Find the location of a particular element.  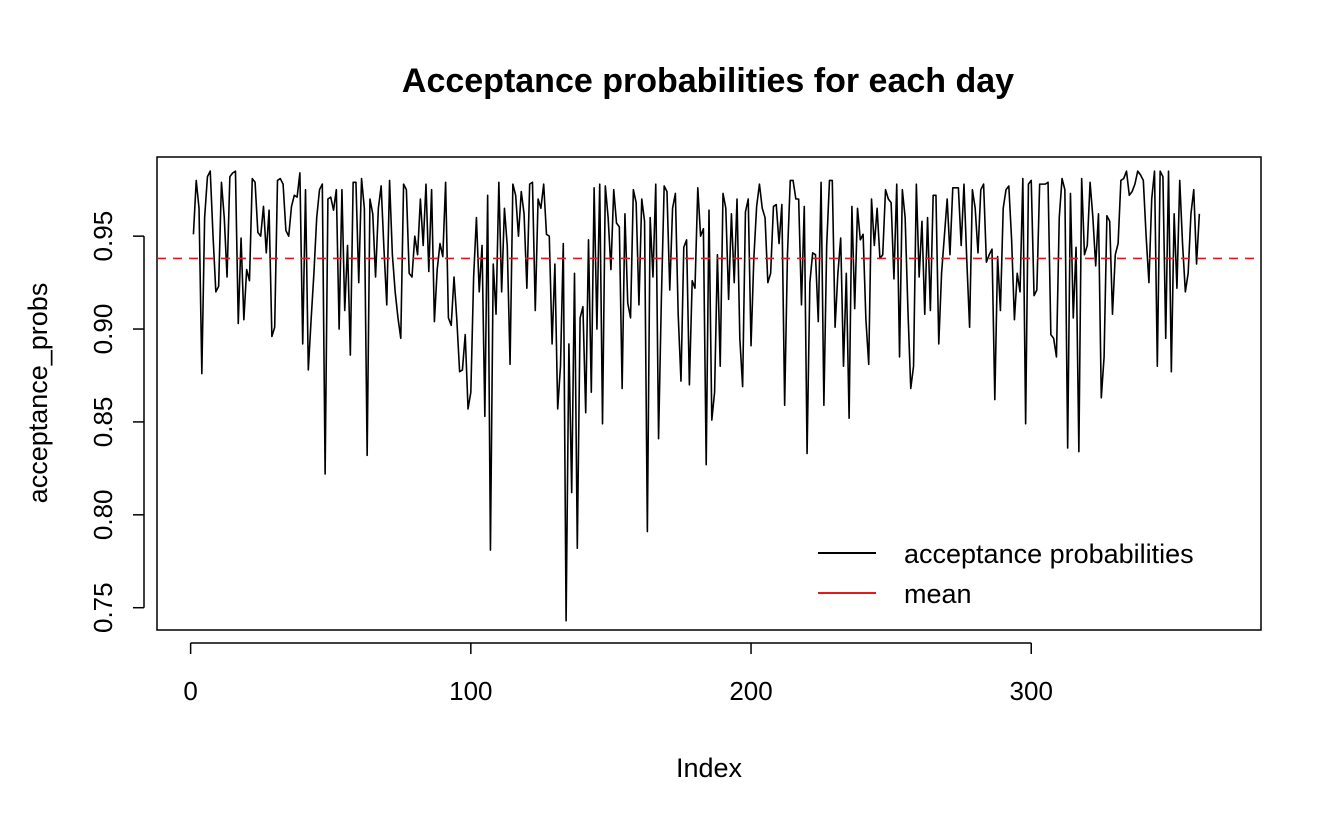

x-axis-label: Index is located at coordinates (709, 768).